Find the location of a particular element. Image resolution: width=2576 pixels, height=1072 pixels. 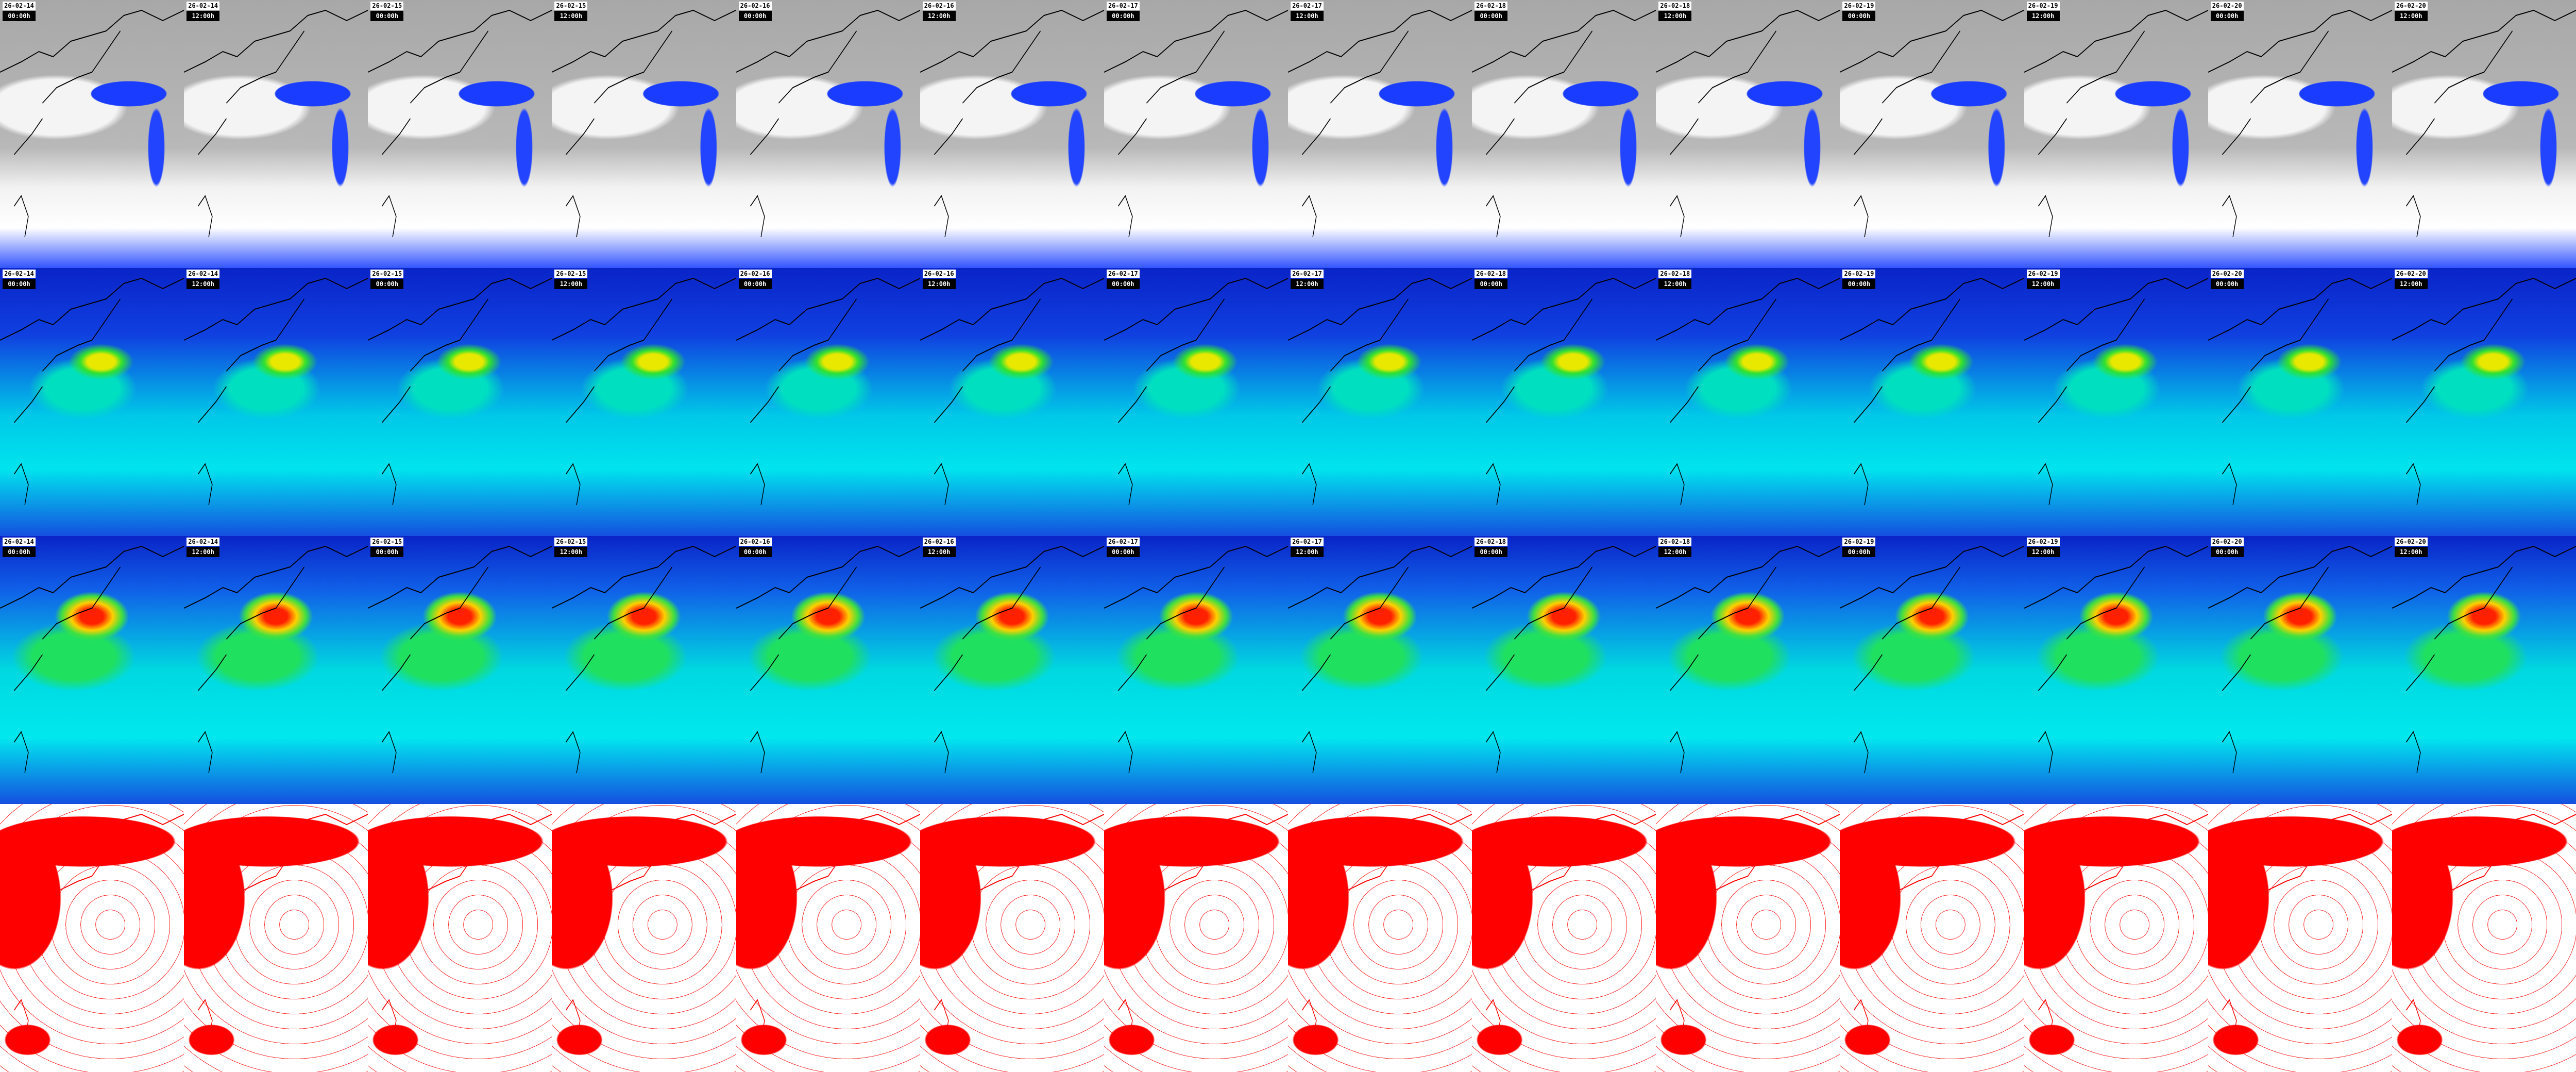

date-label: 26-02-17 is located at coordinates (1307, 542).